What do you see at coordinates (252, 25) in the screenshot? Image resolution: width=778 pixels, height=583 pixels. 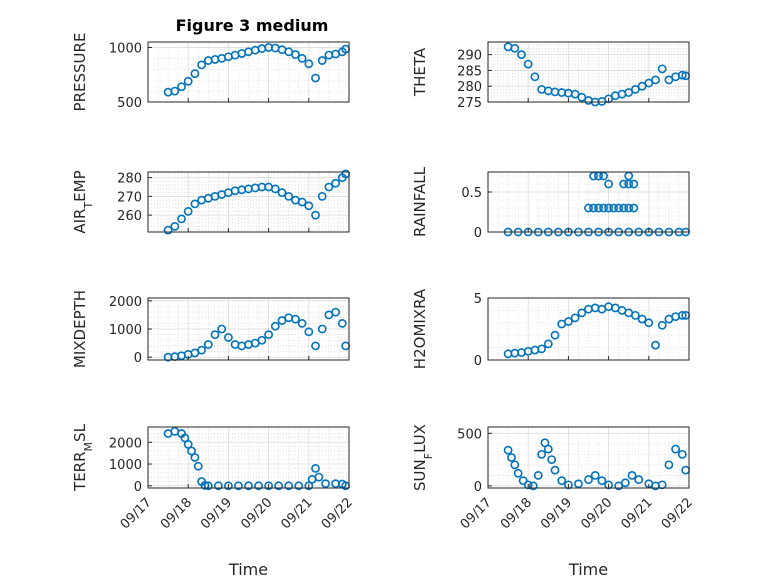 I see `figure-title: Figure 3 medium` at bounding box center [252, 25].